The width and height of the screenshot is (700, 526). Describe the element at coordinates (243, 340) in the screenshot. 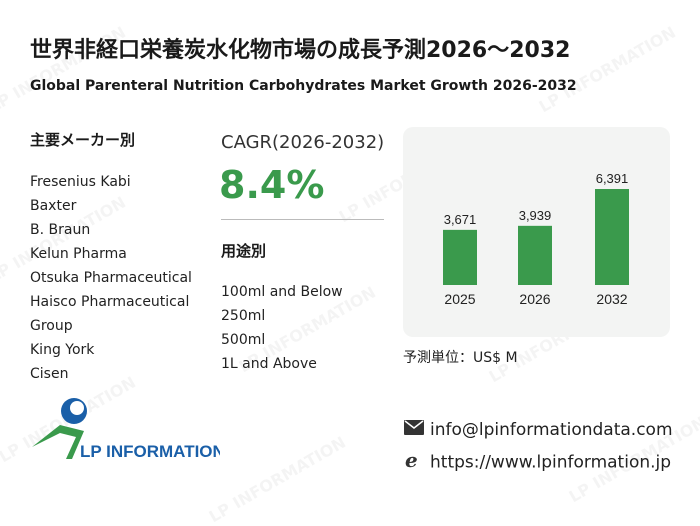

I see `list-item: 500ml` at that location.